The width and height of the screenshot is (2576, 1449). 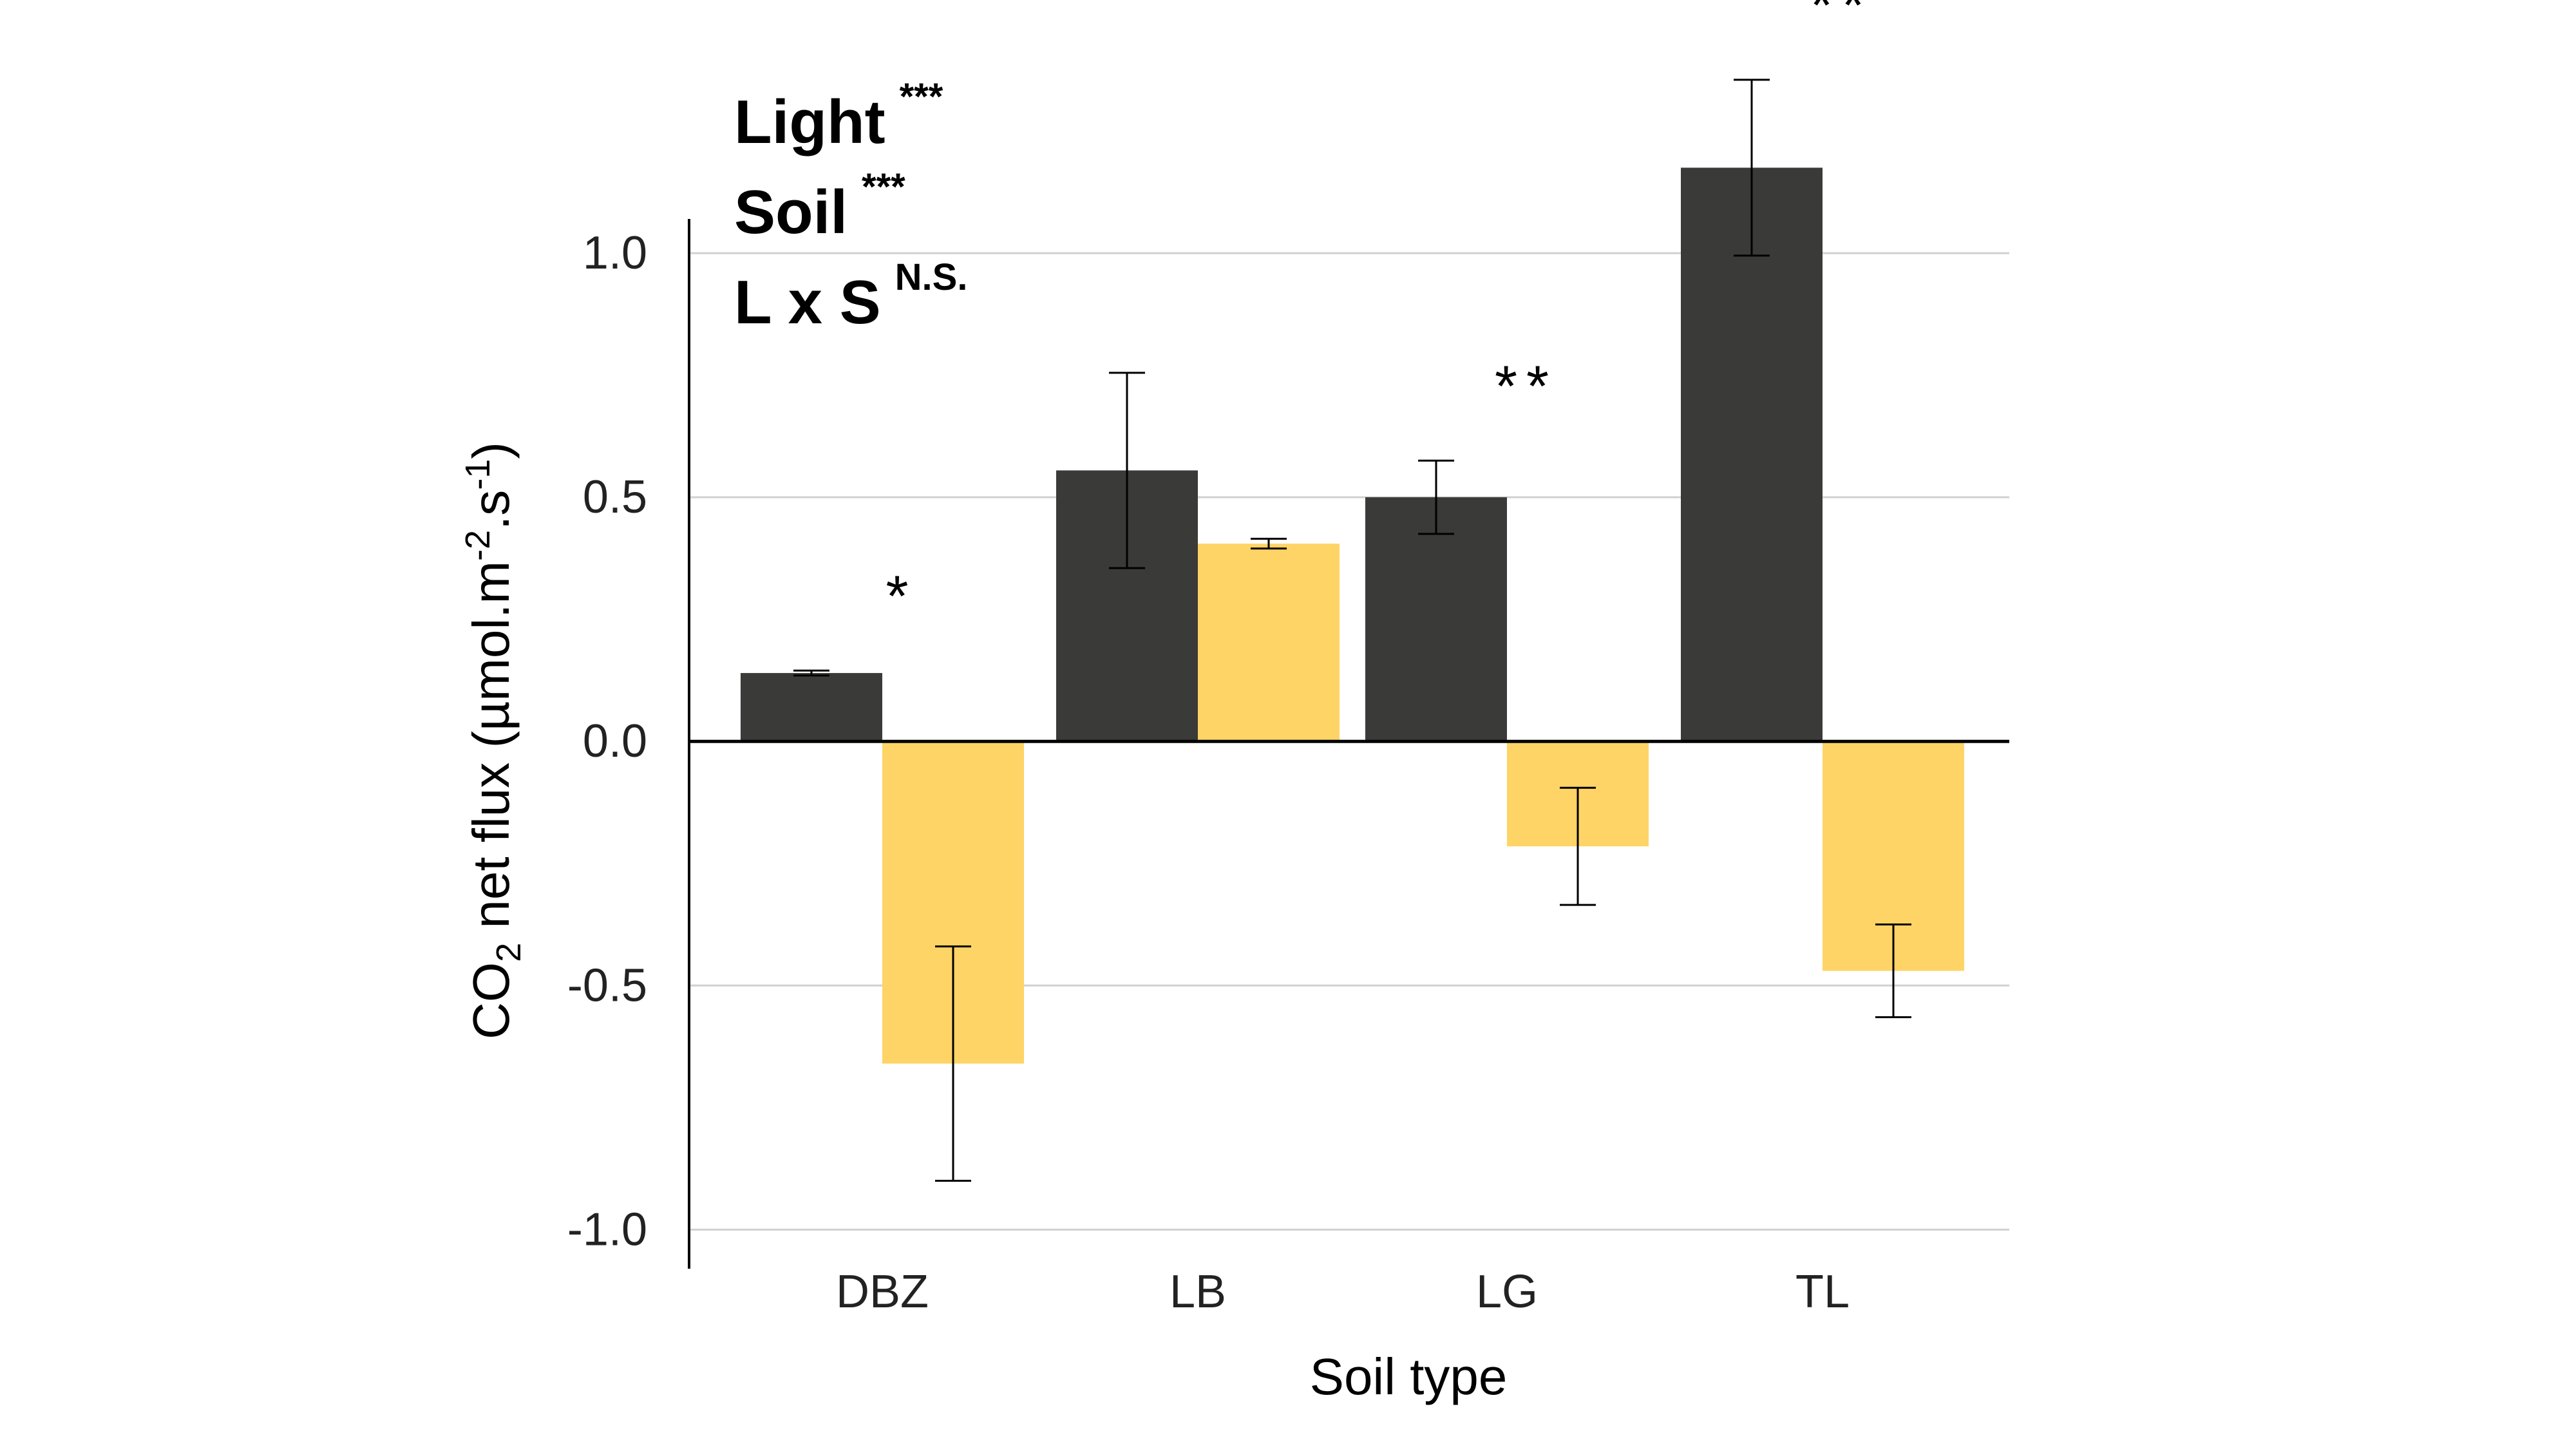 I want to click on y-tick-label: 1.0, so click(x=615, y=253).